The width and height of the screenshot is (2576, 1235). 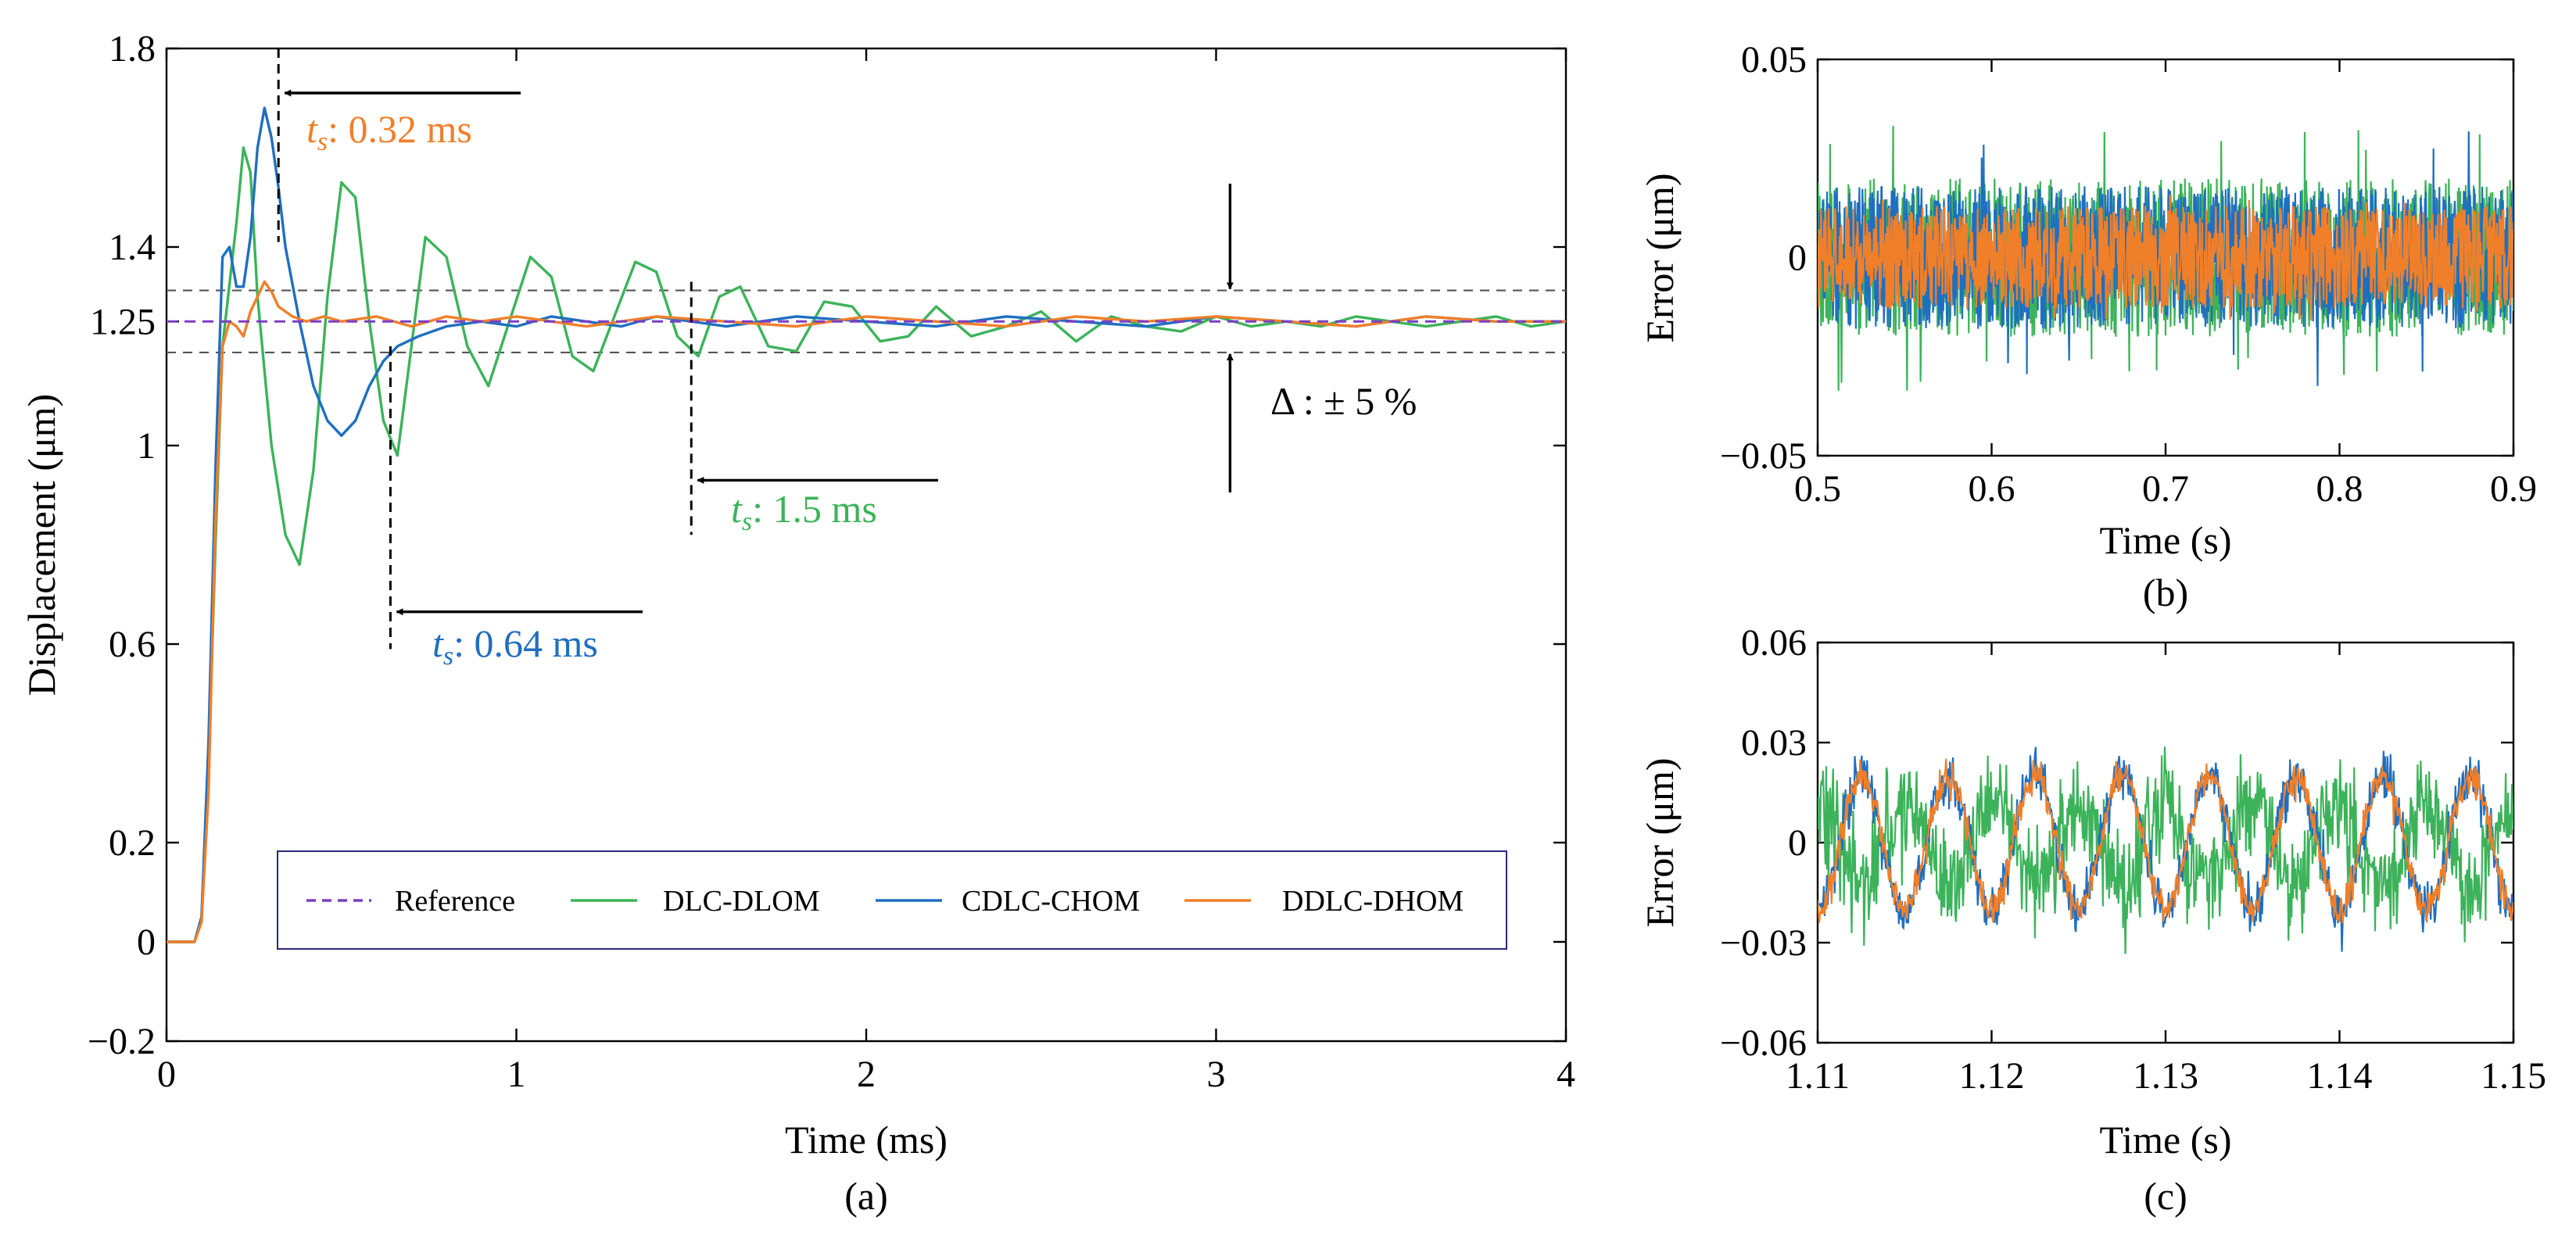 I want to click on panel-a-xtick-label: 2, so click(x=866, y=1074).